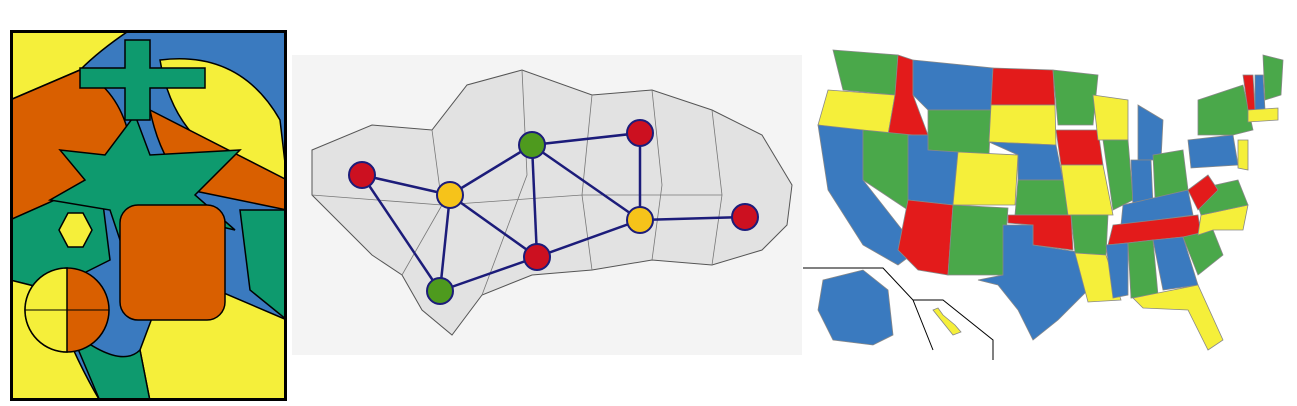  I want to click on state-west-virginia, so click(1203, 192).